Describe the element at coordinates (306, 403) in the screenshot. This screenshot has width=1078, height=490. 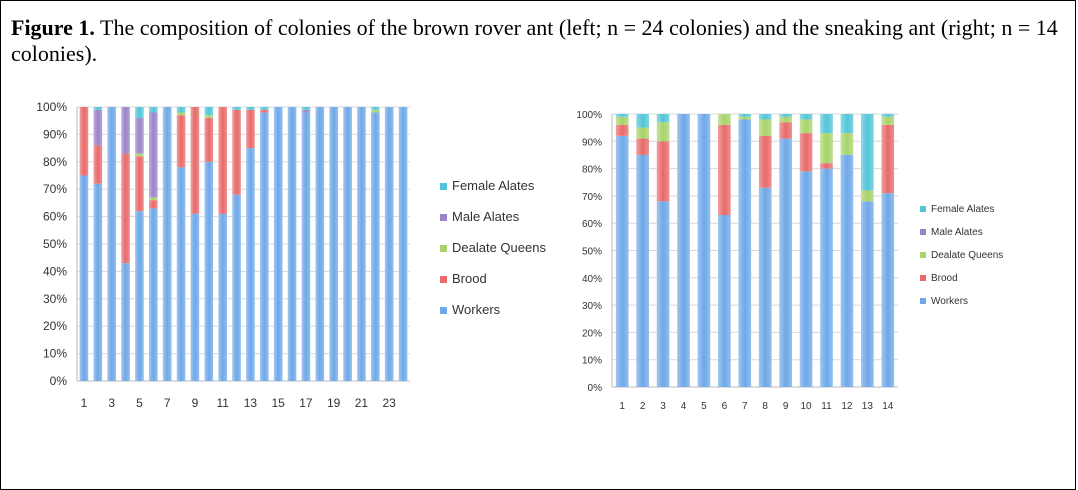
I see `x-tick-label: 17` at that location.